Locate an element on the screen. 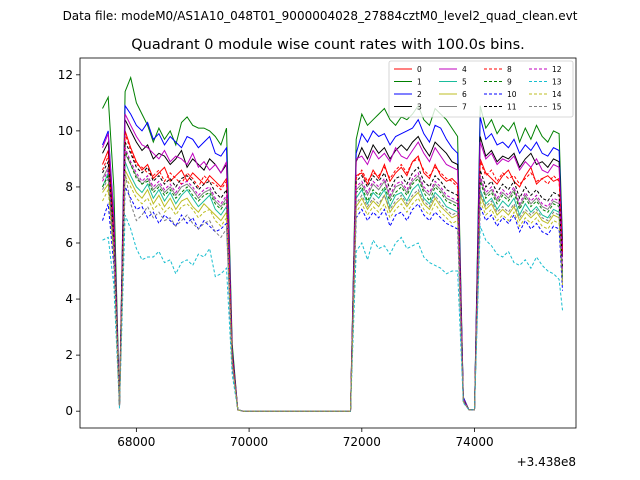 The height and width of the screenshot is (480, 640). x-tick-label: 70000 is located at coordinates (249, 442).